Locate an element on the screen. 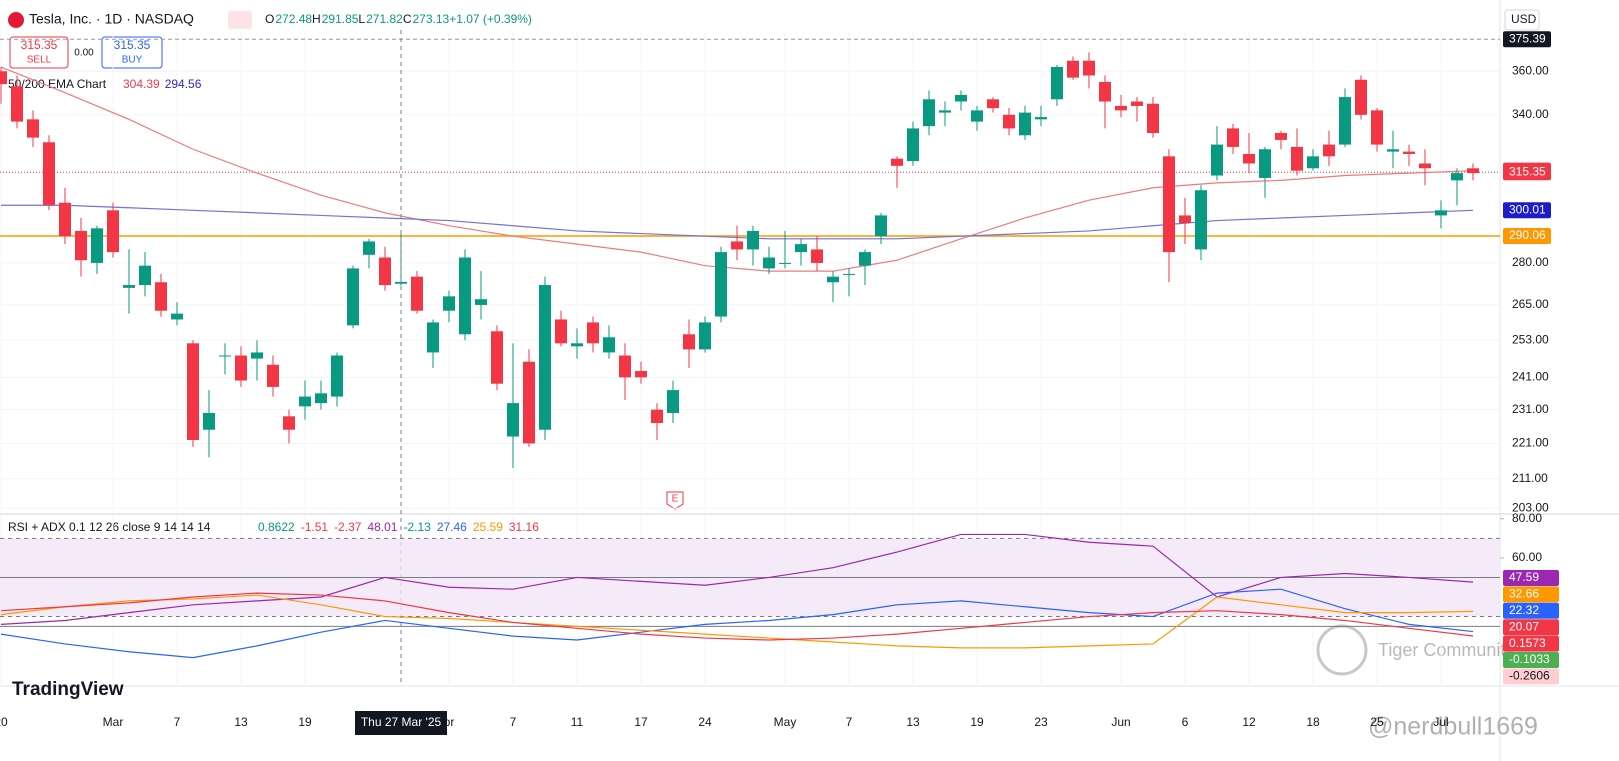  y-tick-label: 360.00 is located at coordinates (1530, 70).